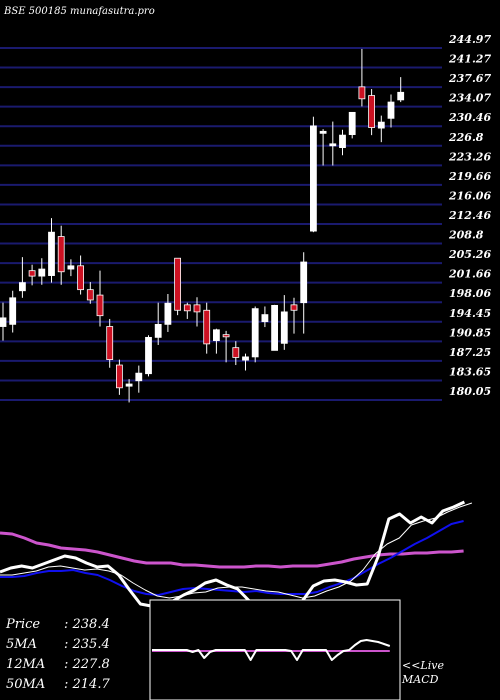 This screenshot has height=700, width=500. I want to click on y-tick-label: 237.67, so click(469, 78).